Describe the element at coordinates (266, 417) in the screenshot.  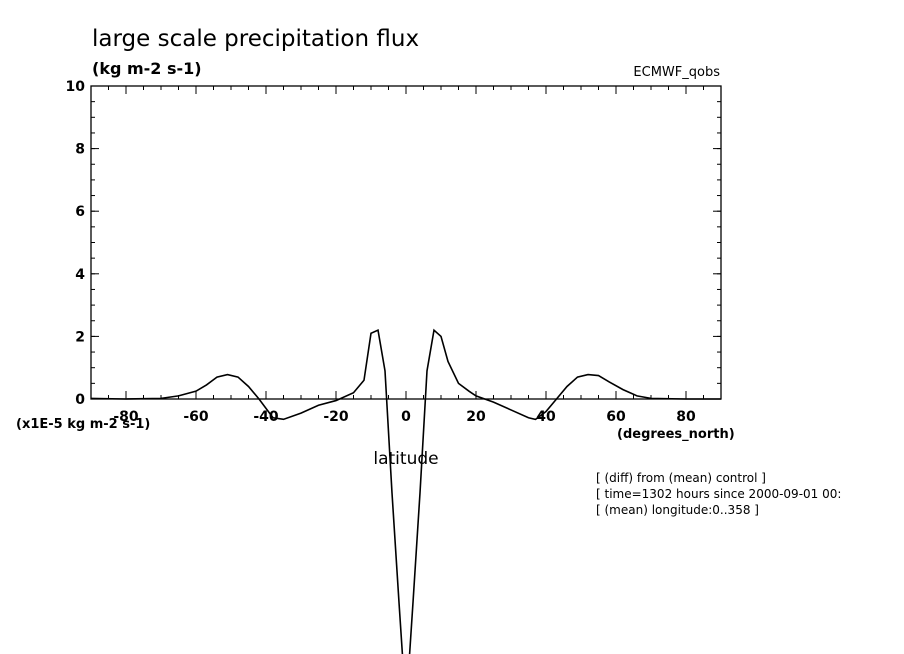
I see `x-tick-label: -40` at that location.